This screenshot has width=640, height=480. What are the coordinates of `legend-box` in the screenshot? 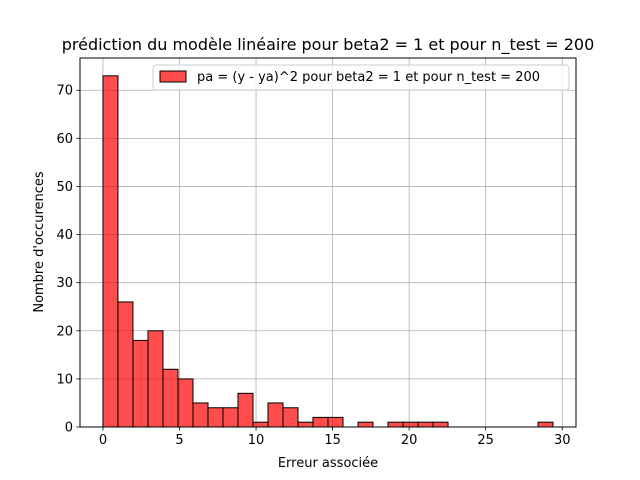 It's located at (361, 77).